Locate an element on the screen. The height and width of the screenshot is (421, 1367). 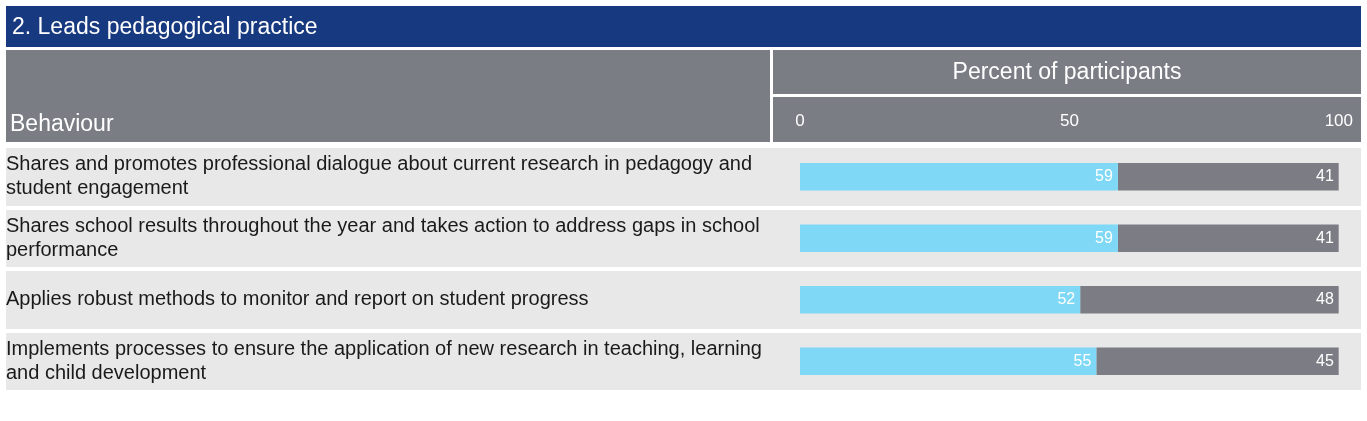
y-tick-label: Implements processes to ensure the application of new research in teaching, learning and child development is located at coordinates (384, 359).